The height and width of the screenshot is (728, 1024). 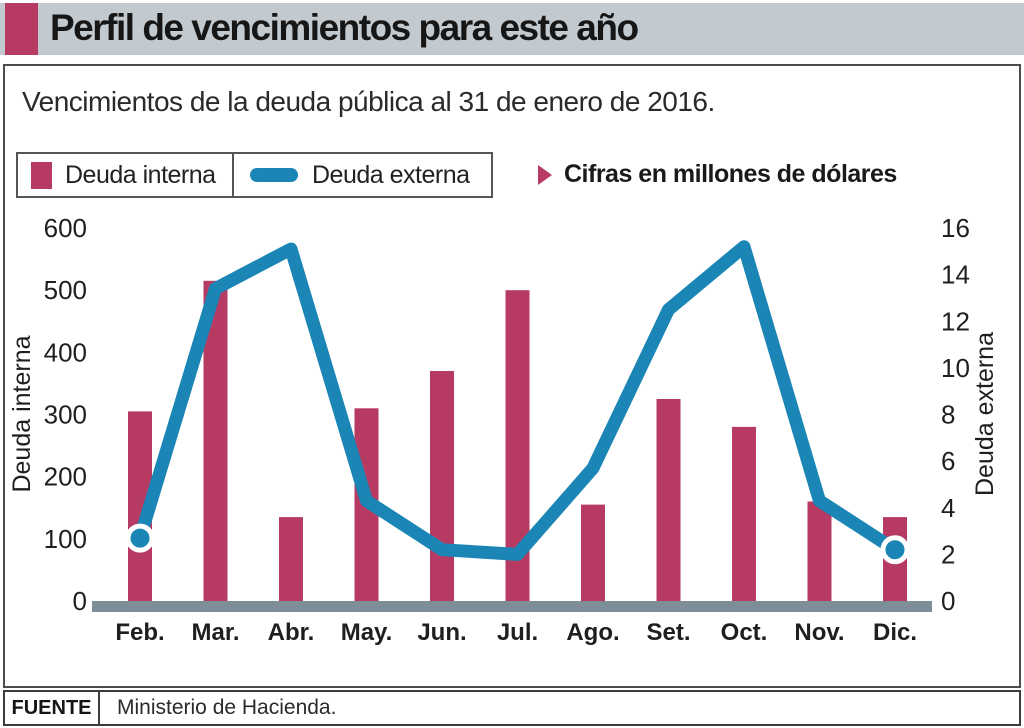 I want to click on bar-oct, so click(x=744, y=518).